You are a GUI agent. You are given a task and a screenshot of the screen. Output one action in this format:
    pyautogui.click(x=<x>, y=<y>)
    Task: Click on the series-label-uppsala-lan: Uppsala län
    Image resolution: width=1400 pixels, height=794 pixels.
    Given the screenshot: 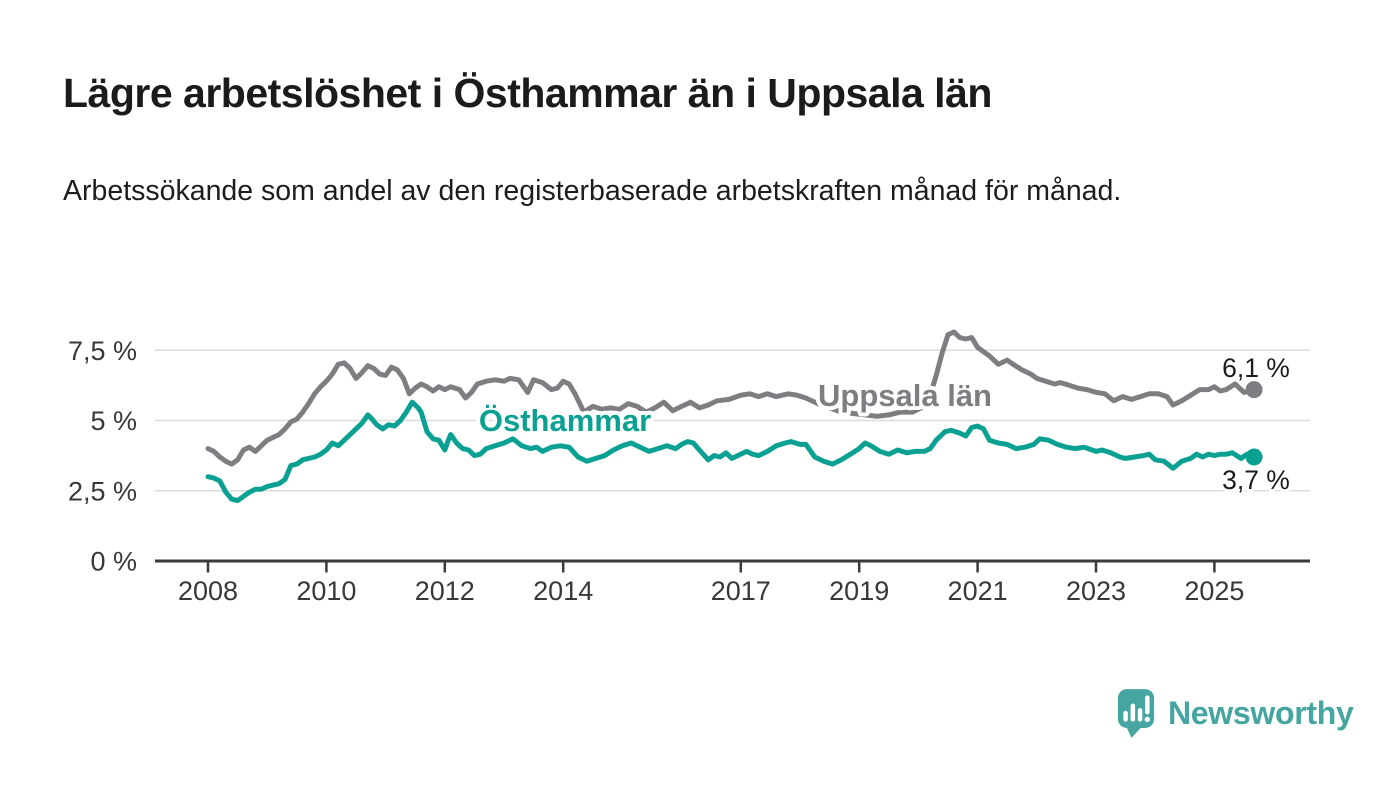 What is the action you would take?
    pyautogui.click(x=905, y=395)
    